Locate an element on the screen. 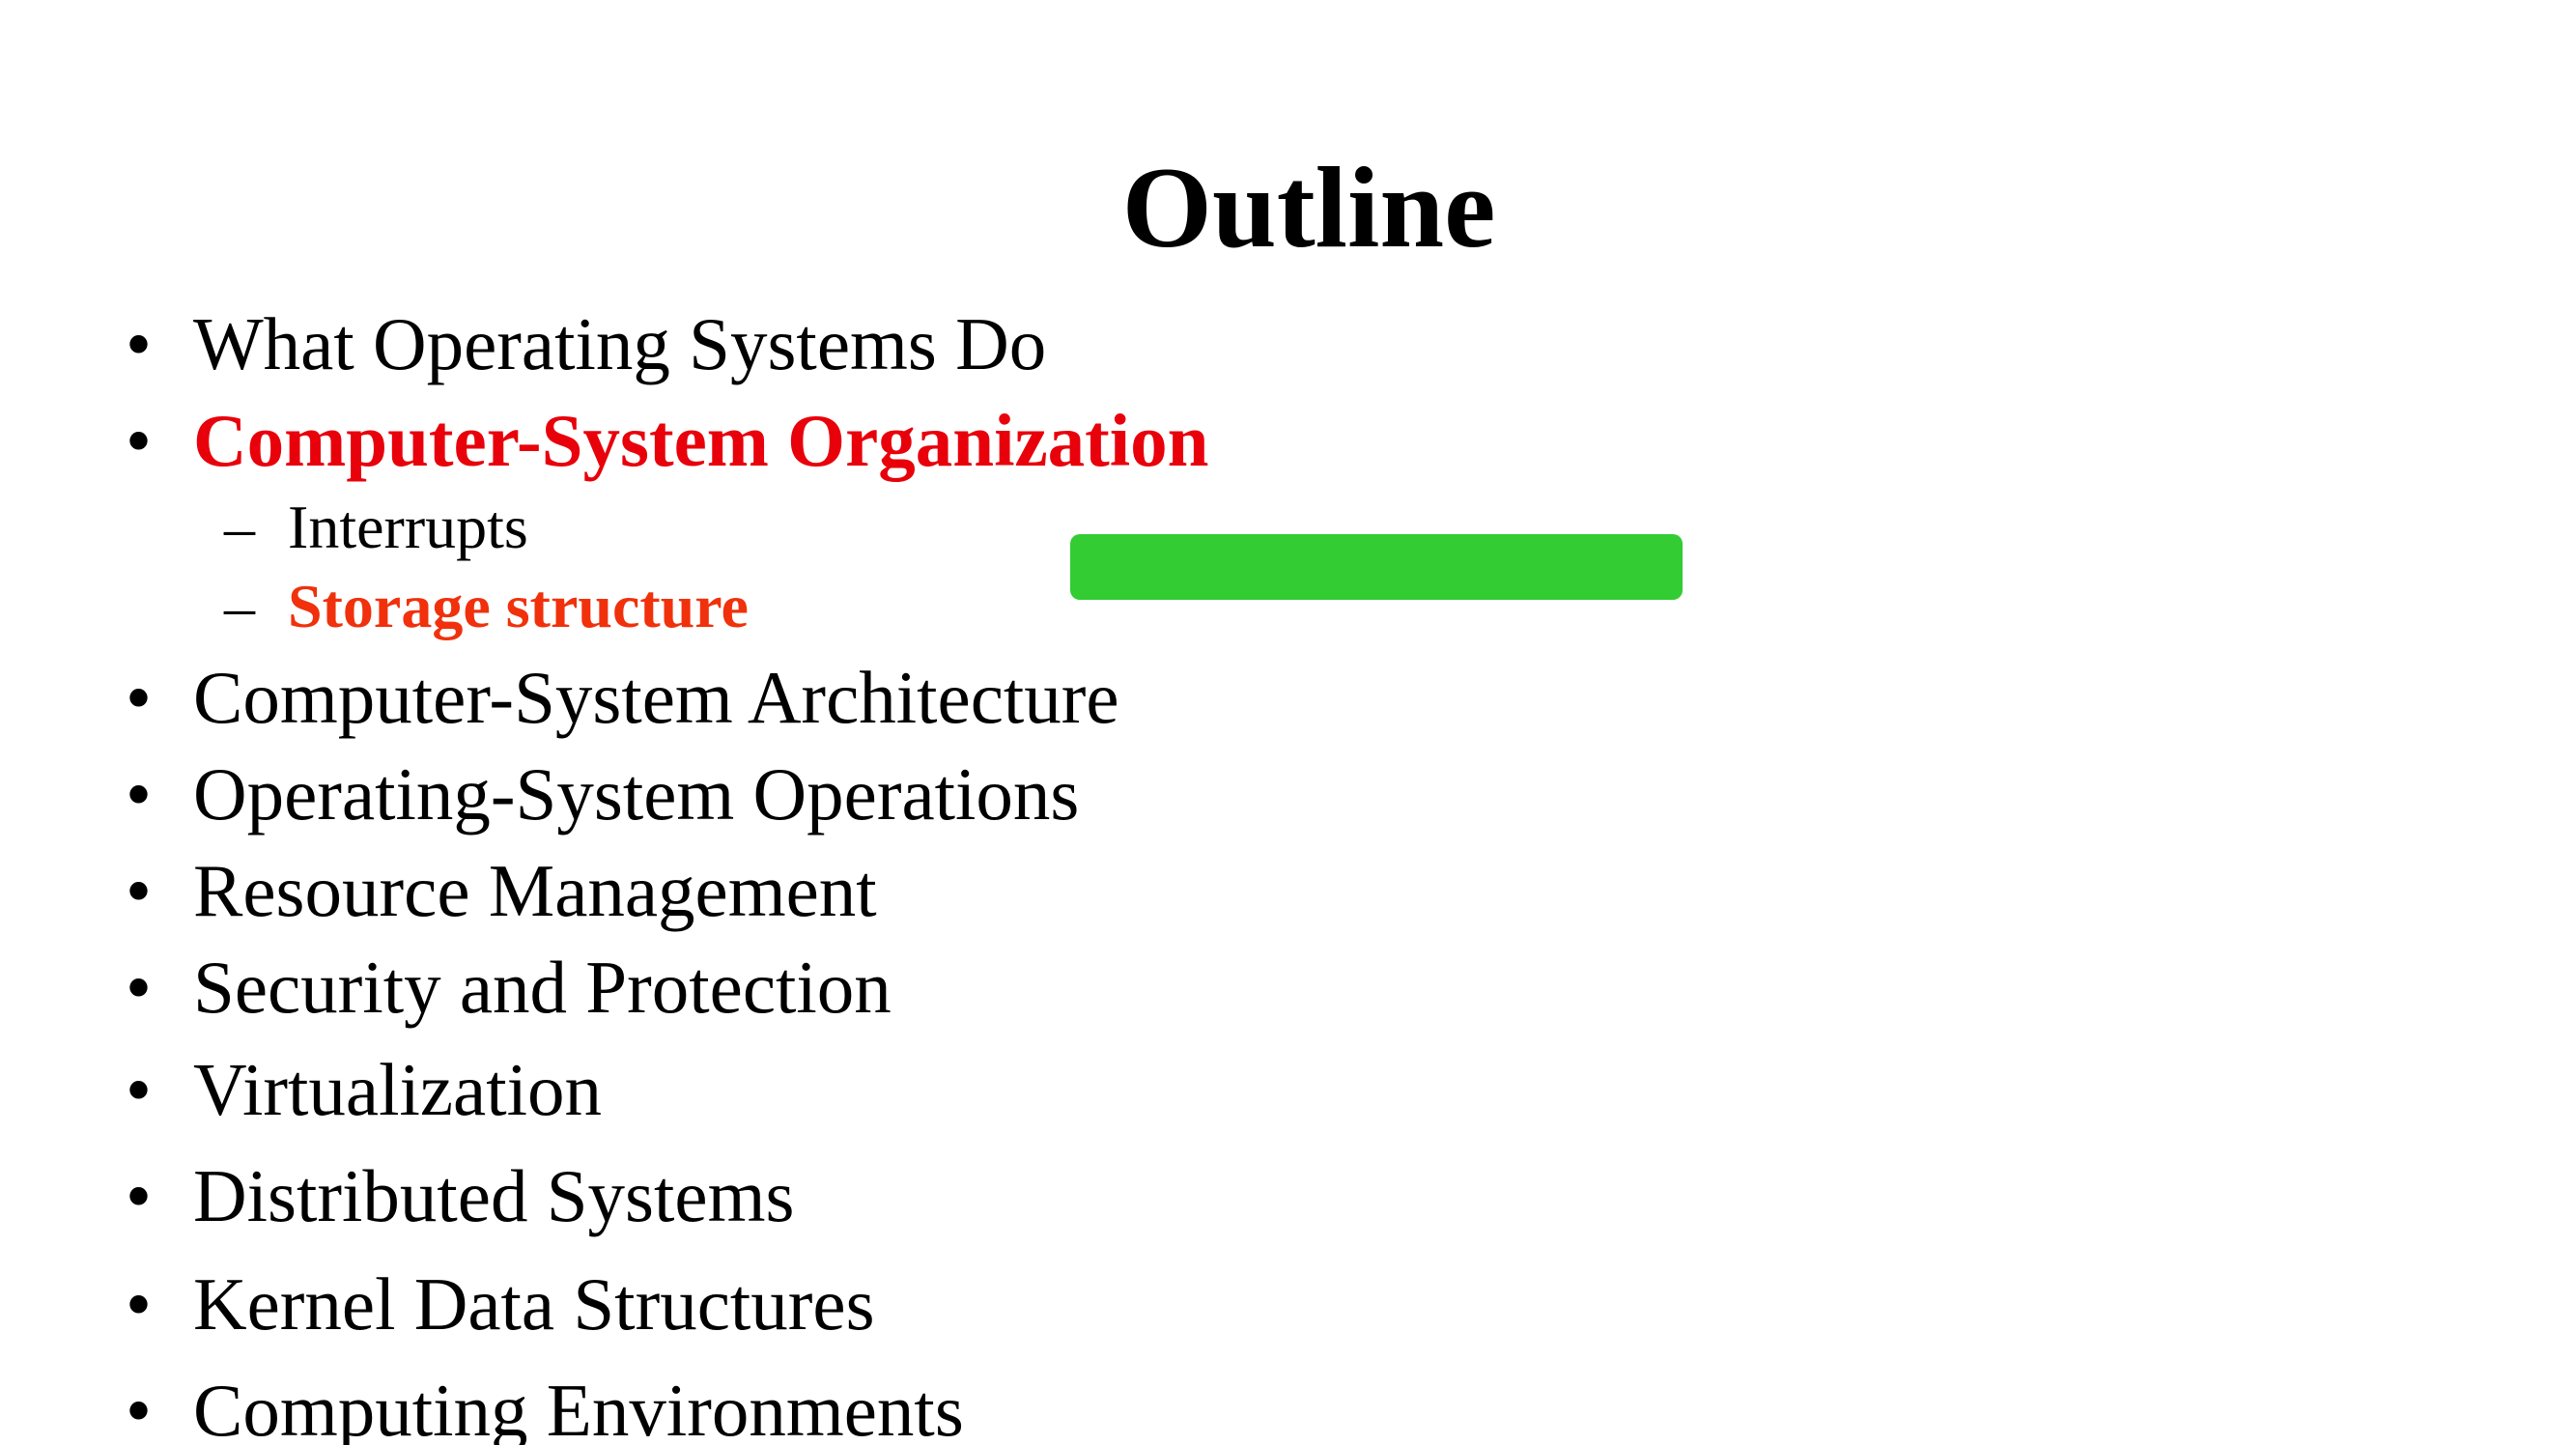 The width and height of the screenshot is (2576, 1445). slide-title: Outline is located at coordinates (1308, 207).